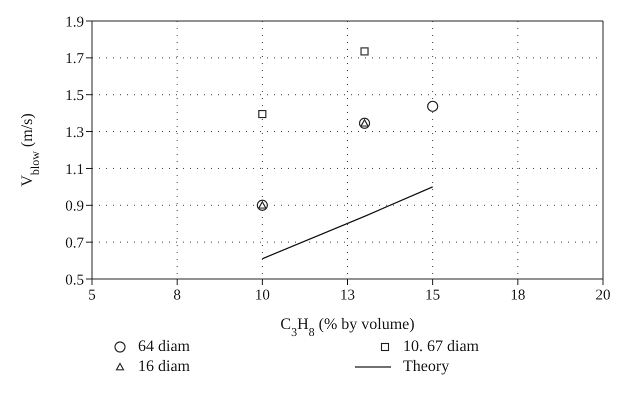 This screenshot has height=419, width=626. What do you see at coordinates (262, 296) in the screenshot?
I see `x-tick-label: 10` at bounding box center [262, 296].